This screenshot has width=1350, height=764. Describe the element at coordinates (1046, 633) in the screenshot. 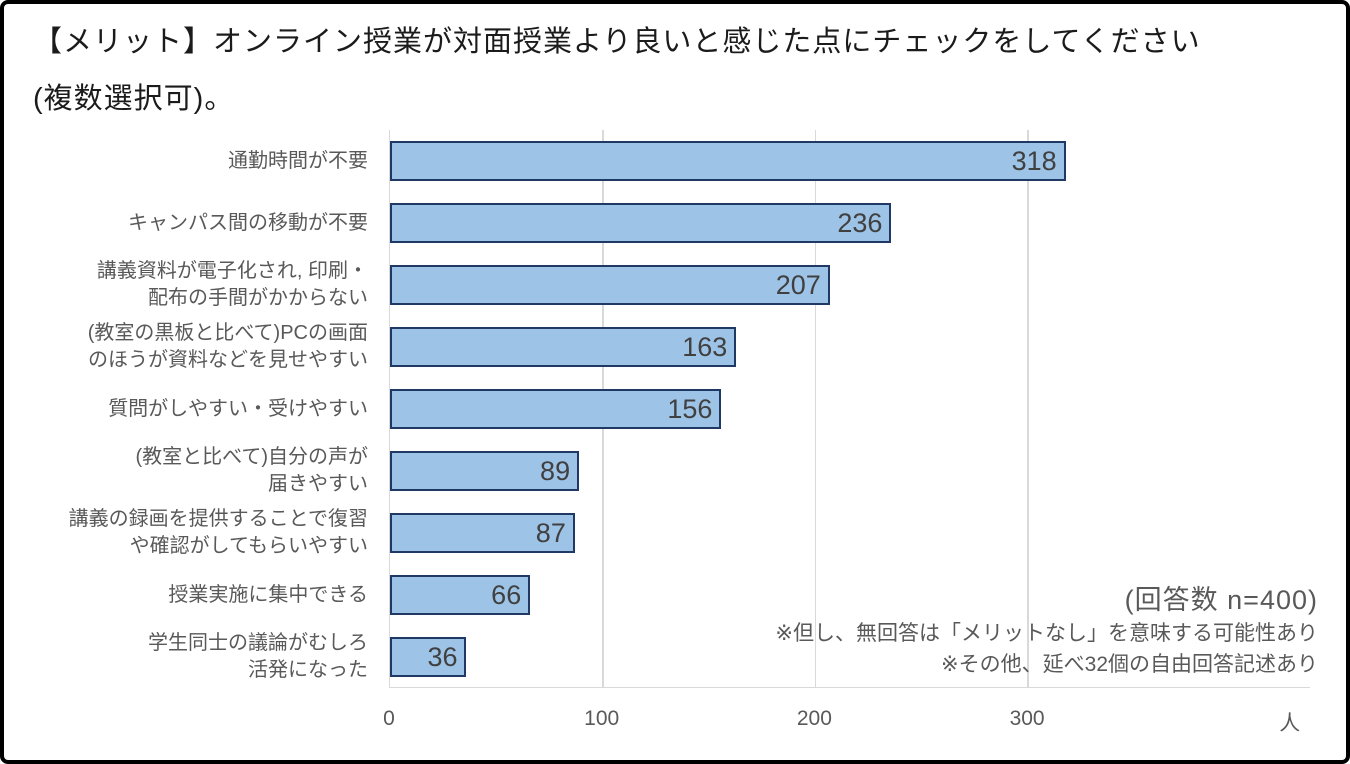

I see `note-no-answer: ※但し、無回答は「メリットなし」を意味する可能性あり` at that location.